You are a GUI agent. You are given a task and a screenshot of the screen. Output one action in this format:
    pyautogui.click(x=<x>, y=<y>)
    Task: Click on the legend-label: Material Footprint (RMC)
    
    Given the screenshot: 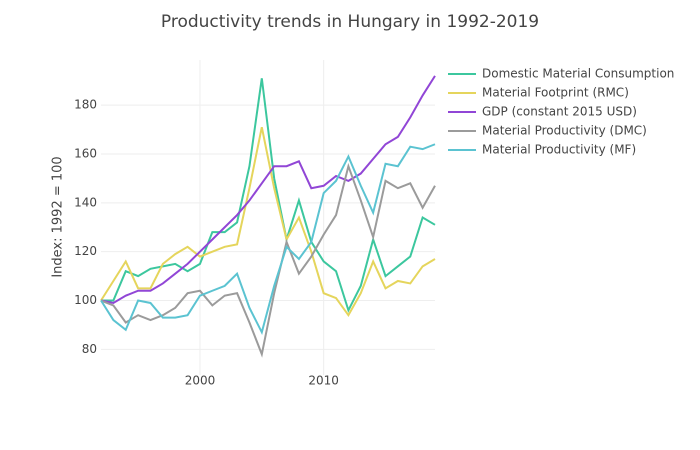 What is the action you would take?
    pyautogui.click(x=555, y=93)
    